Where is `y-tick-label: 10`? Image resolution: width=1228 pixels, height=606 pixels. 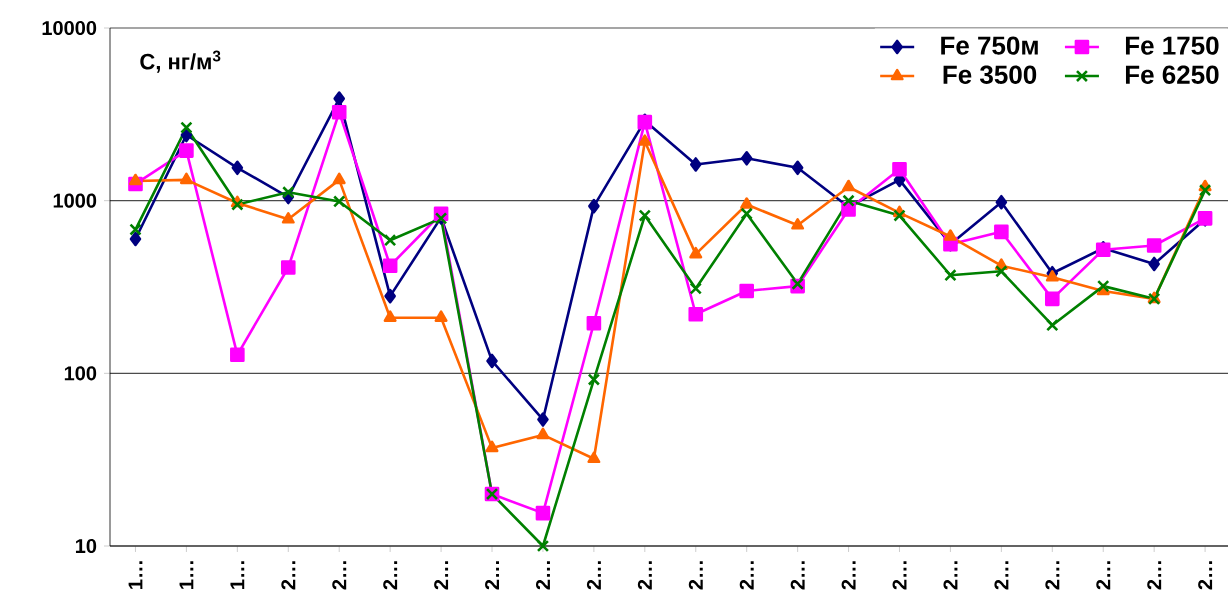 y-tick-label: 10 is located at coordinates (86, 546).